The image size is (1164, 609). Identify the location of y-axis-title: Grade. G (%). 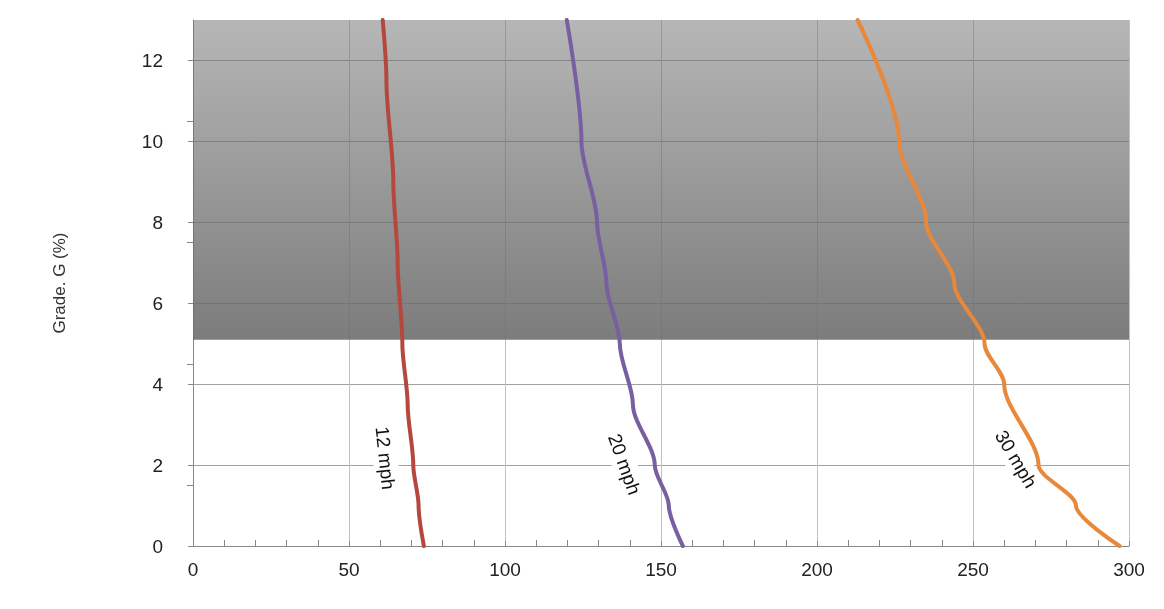
(59, 283).